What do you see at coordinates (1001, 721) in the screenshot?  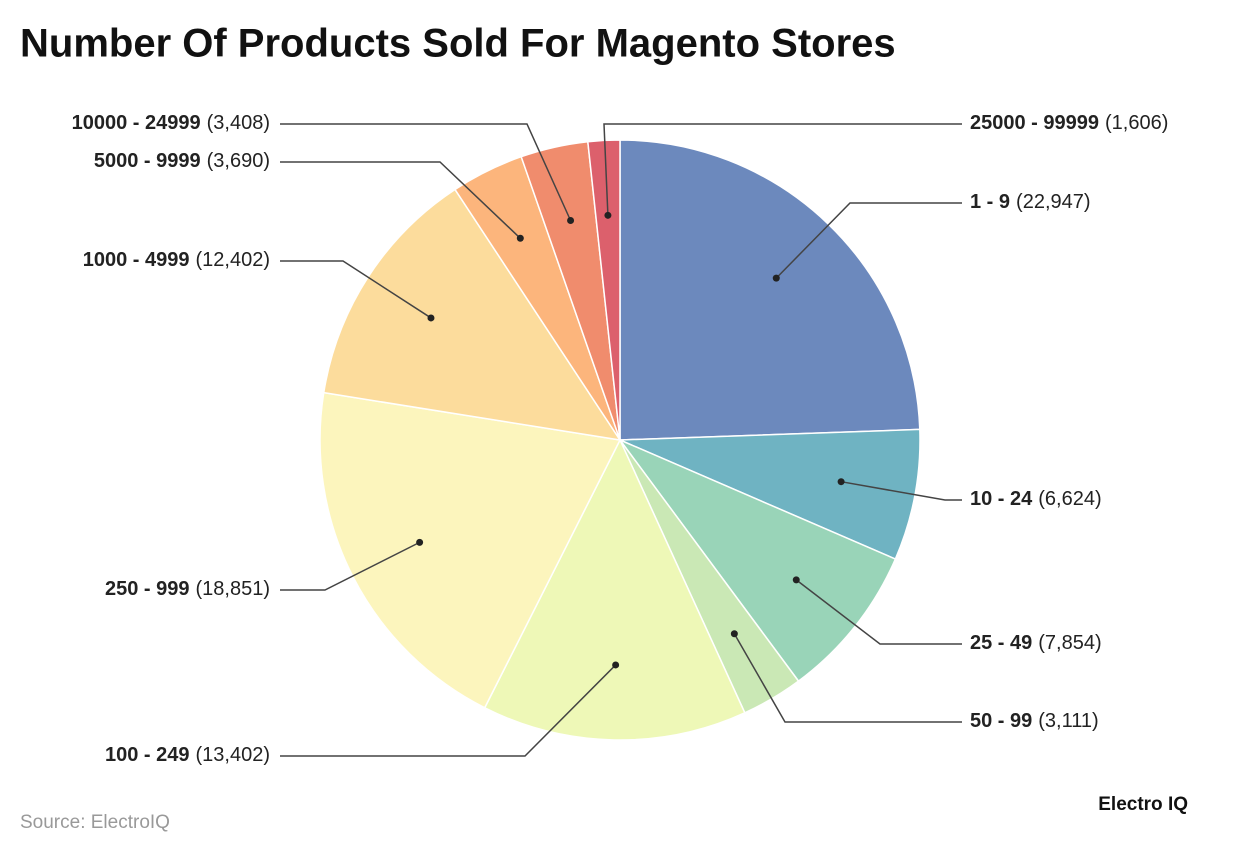 I see `label-category: 50 - 99` at bounding box center [1001, 721].